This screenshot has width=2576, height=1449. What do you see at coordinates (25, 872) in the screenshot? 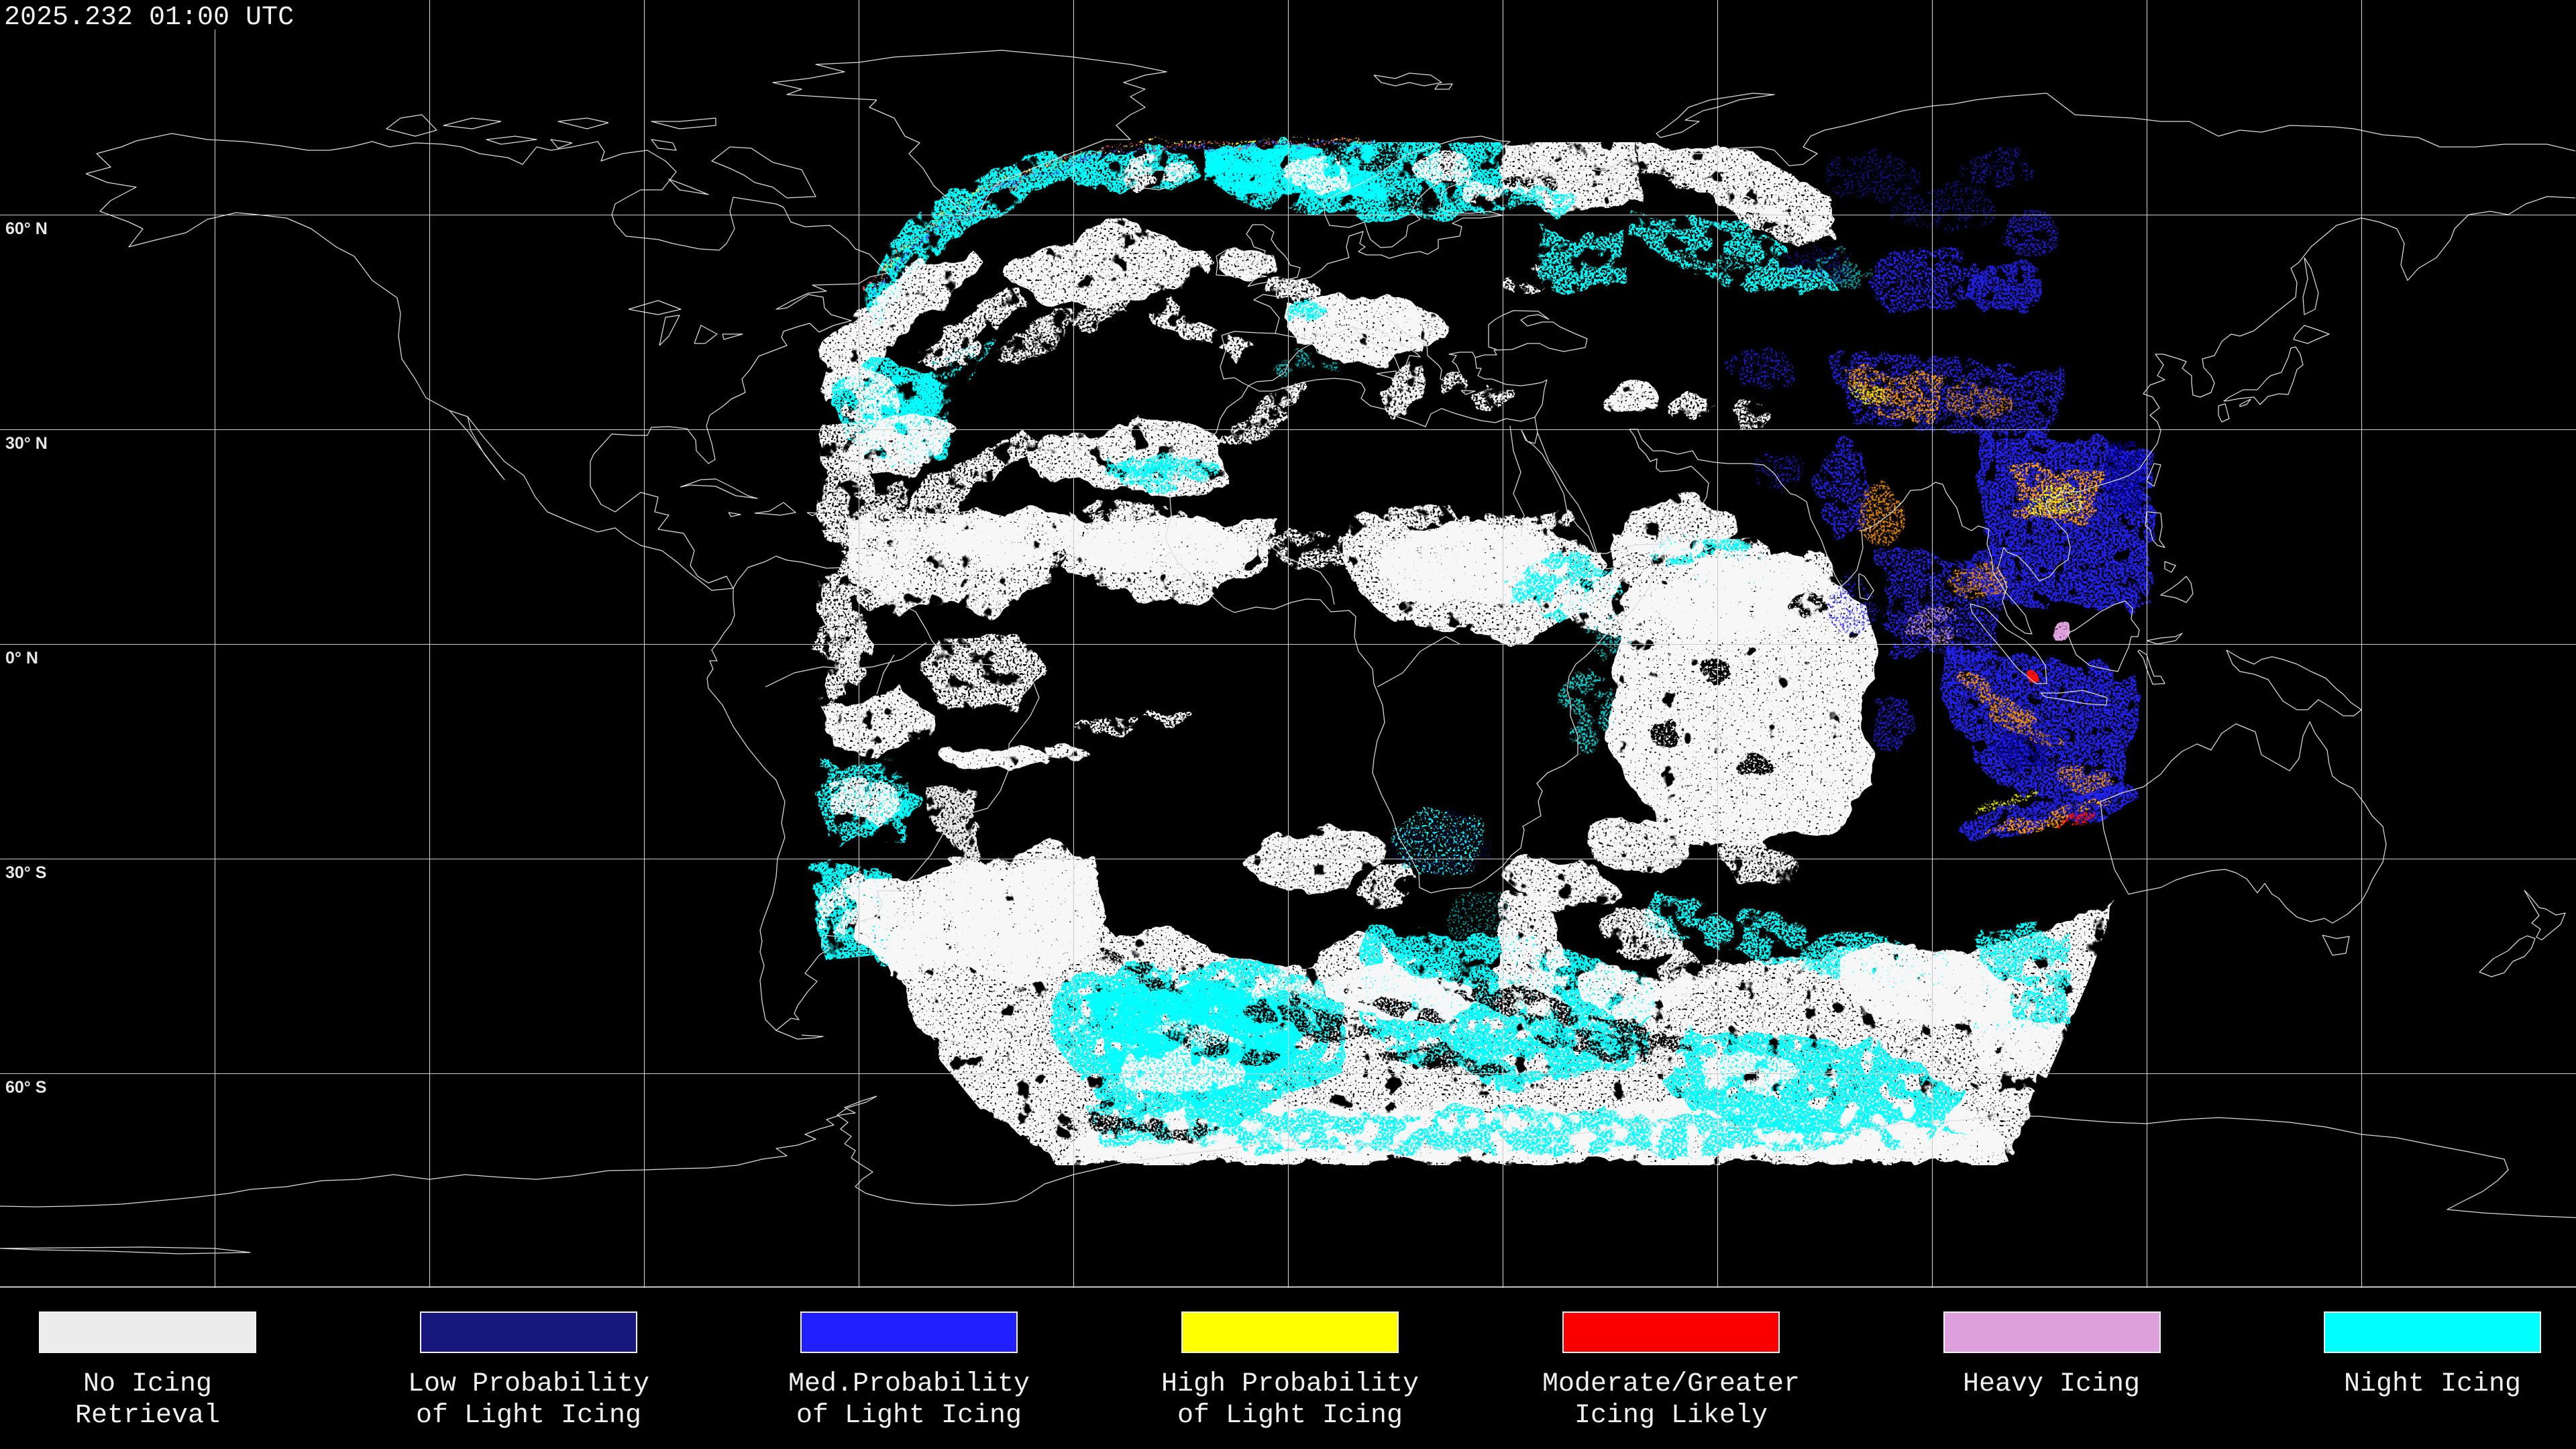
I see `svg-text: 30° S` at bounding box center [25, 872].